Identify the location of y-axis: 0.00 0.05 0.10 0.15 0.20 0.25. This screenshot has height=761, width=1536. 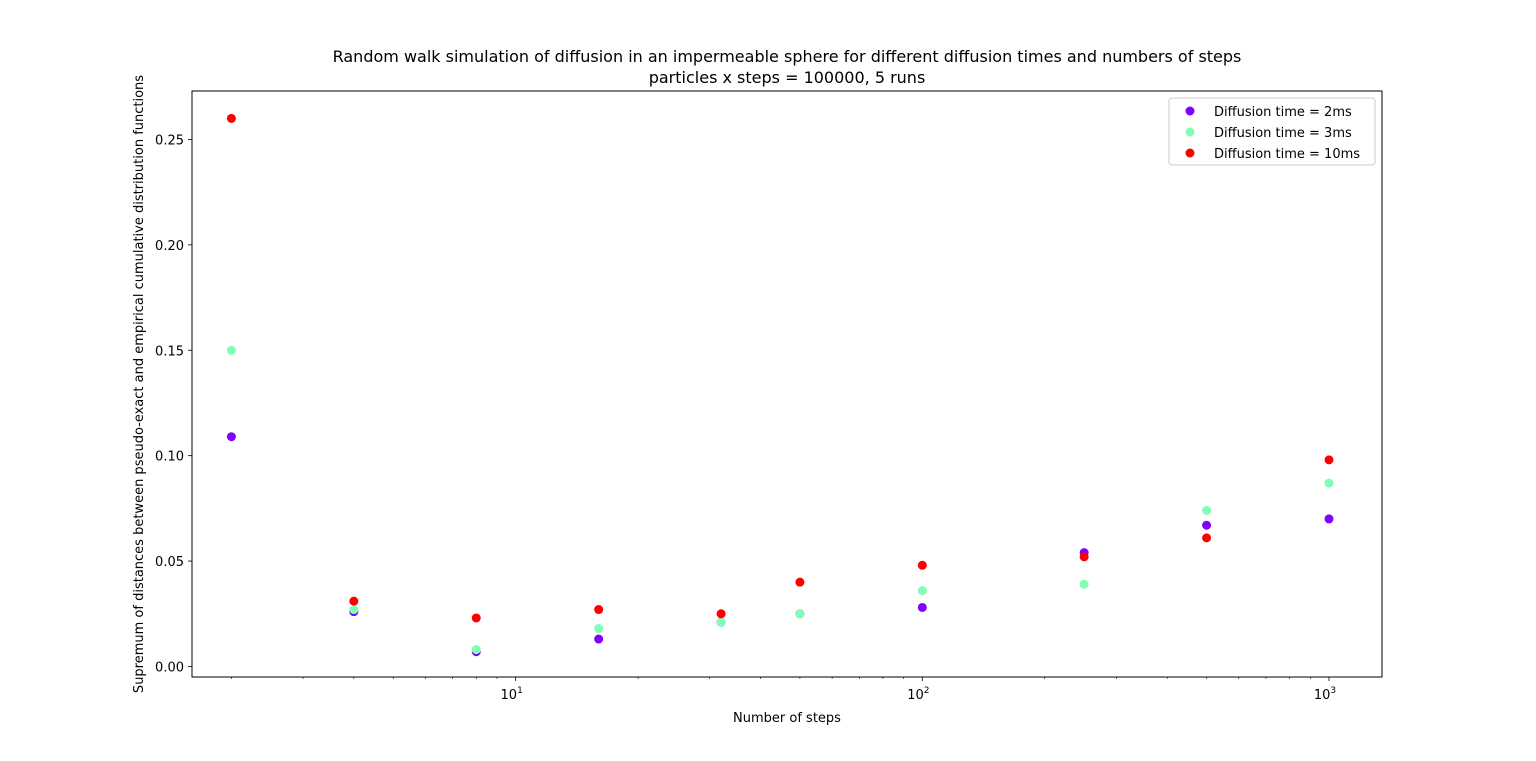
(173, 404).